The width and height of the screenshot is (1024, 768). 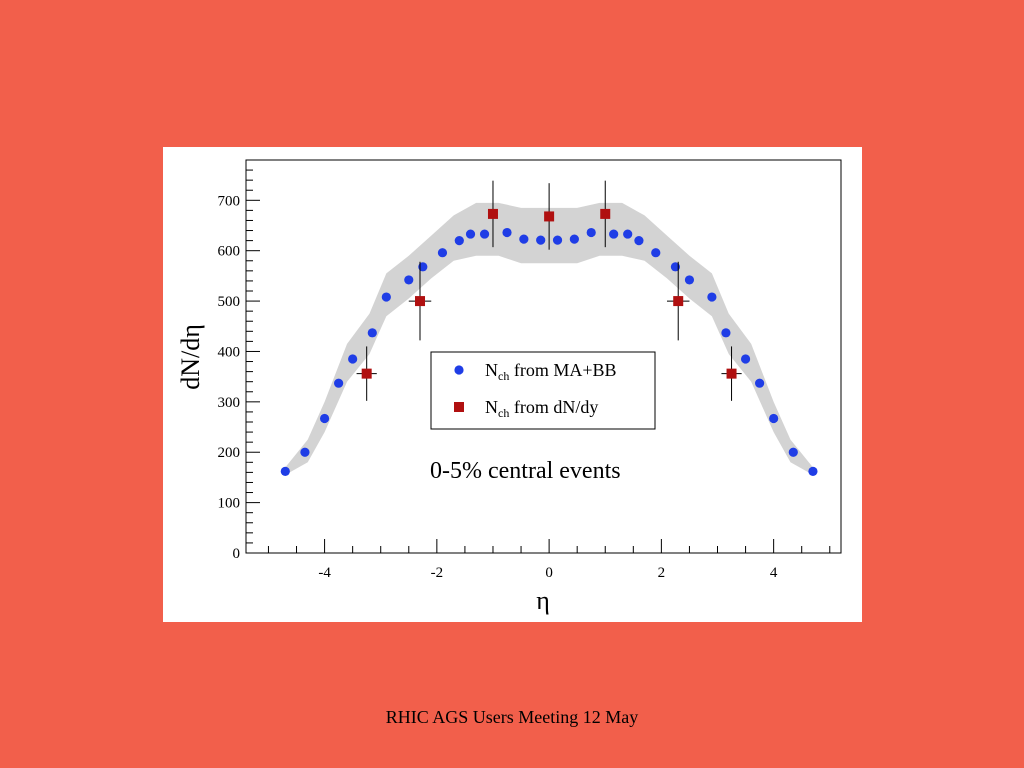 What do you see at coordinates (229, 352) in the screenshot?
I see `y-tick-label: 400` at bounding box center [229, 352].